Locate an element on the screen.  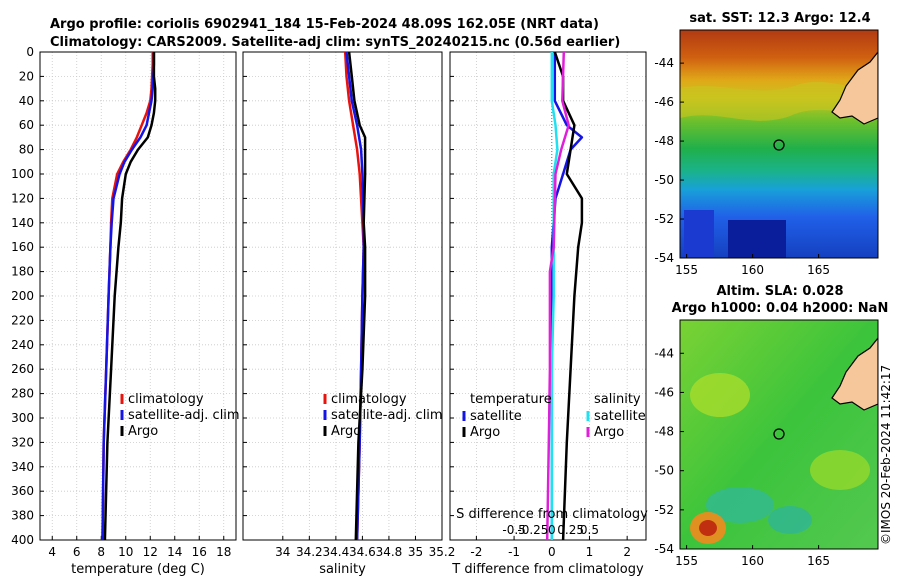
sla-low-patch is located at coordinates (740, 505).